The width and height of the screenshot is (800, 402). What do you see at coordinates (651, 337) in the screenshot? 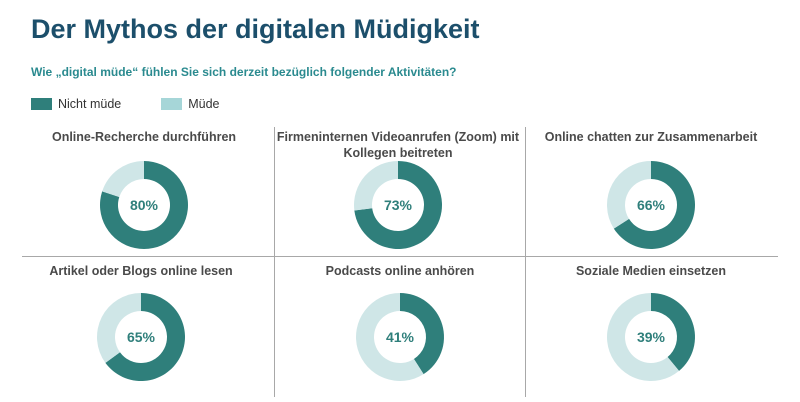
I see `donut-value-label-6: 39%` at bounding box center [651, 337].